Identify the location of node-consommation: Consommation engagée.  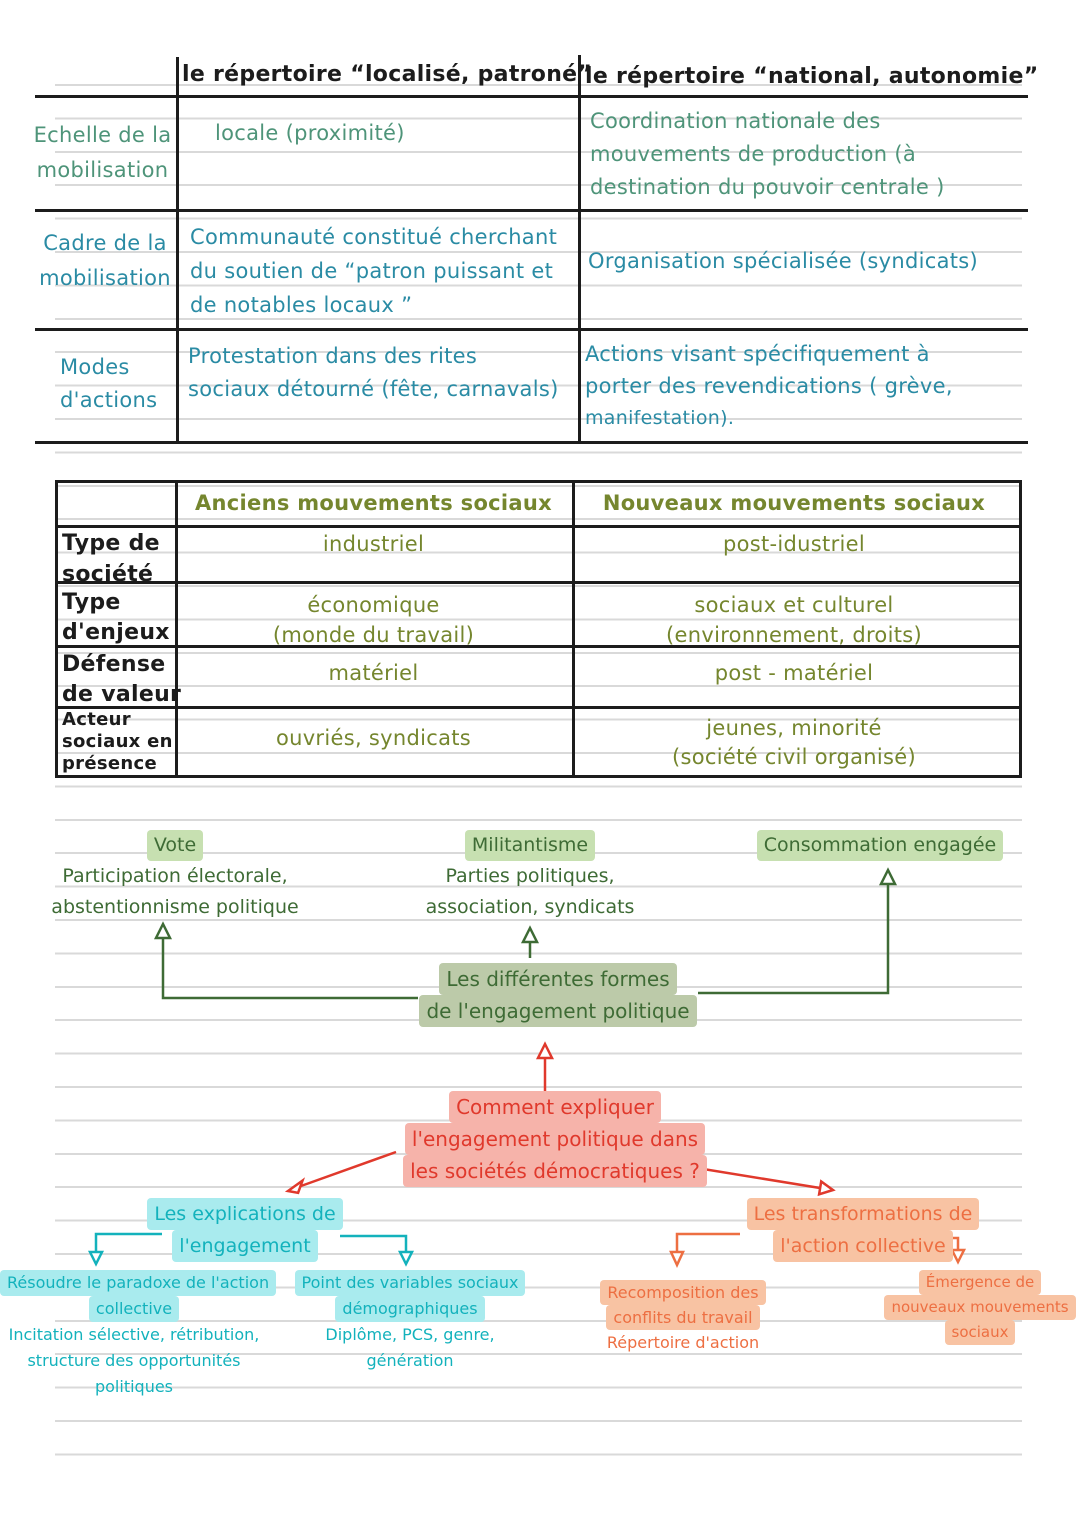
(880, 845).